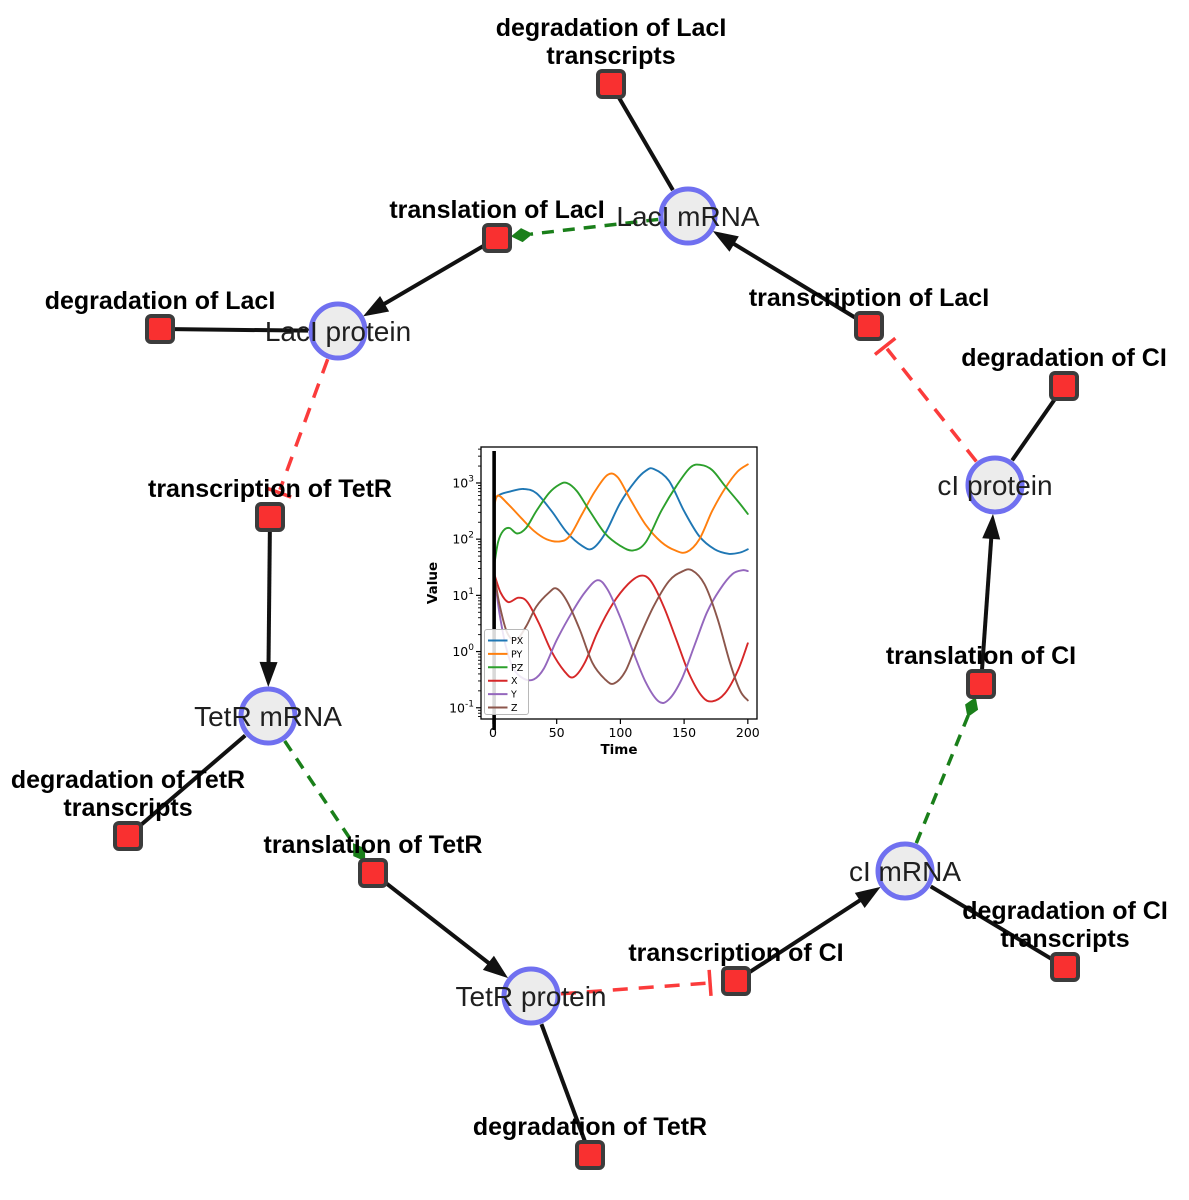 Image resolution: width=1189 pixels, height=1200 pixels. Describe the element at coordinates (735, 953) in the screenshot. I see `reaction-label-line: transcription of CI` at that location.